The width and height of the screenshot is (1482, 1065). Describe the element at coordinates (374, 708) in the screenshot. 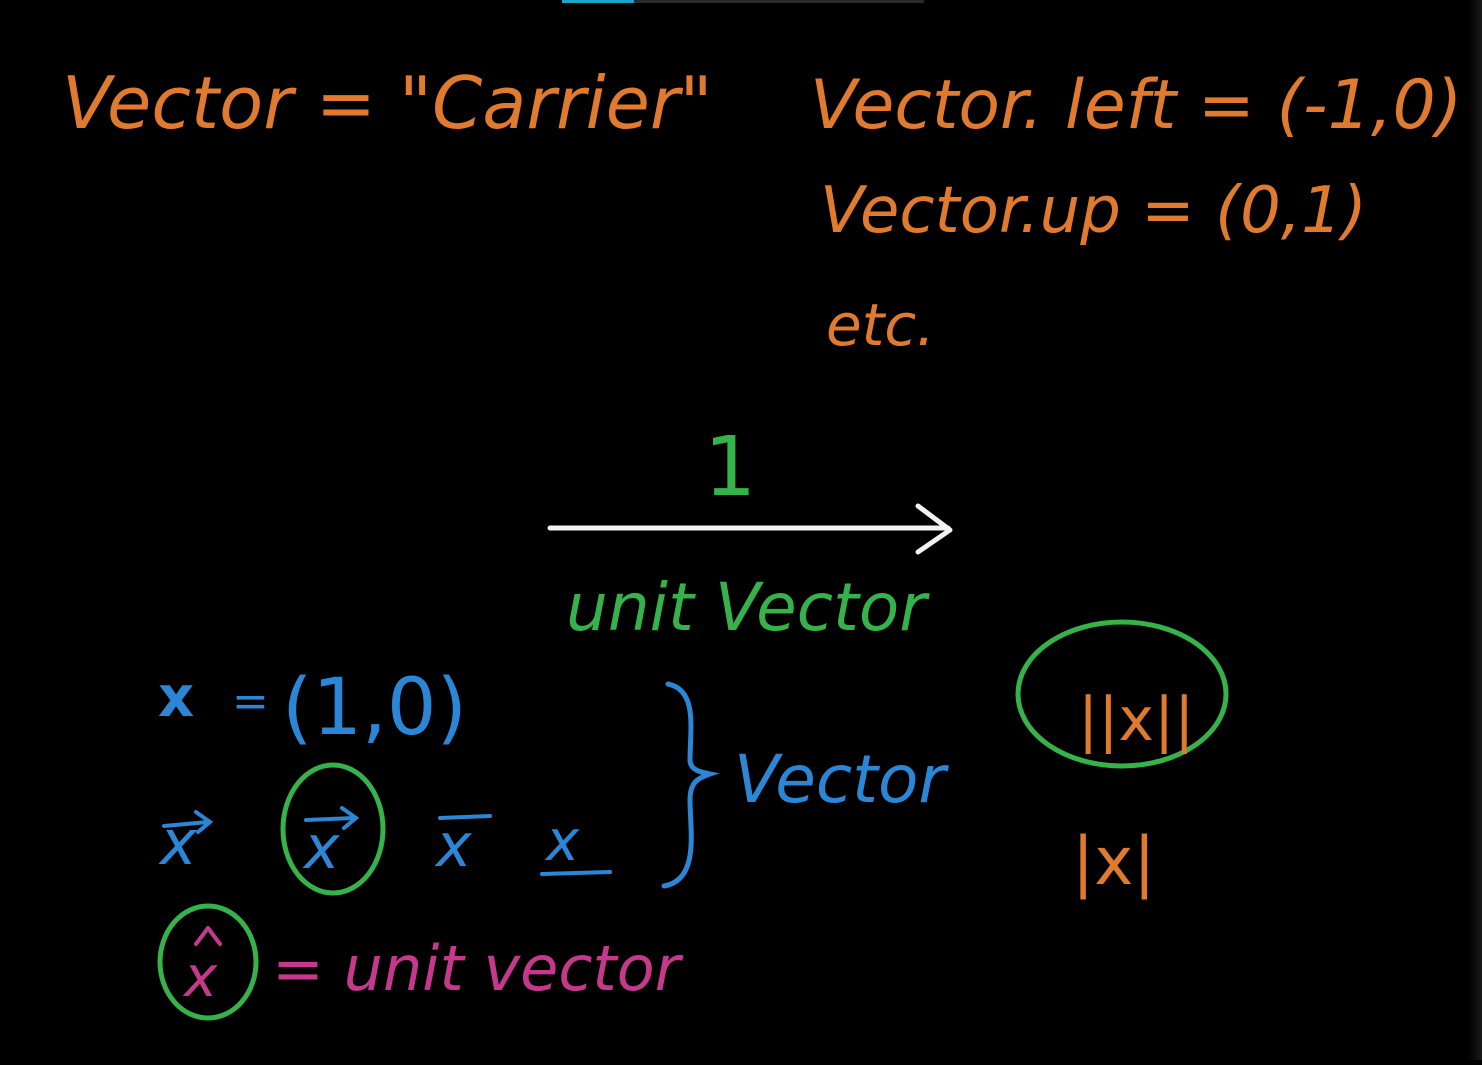

I see `vector-value: (1,0)` at that location.